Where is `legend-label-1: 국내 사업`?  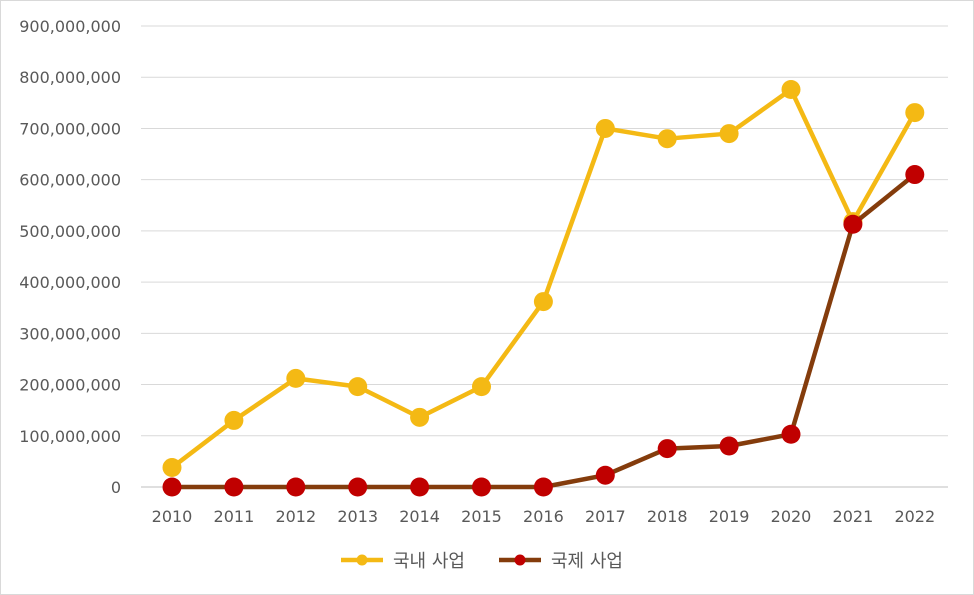
legend-label-1: 국내 사업 is located at coordinates (429, 561).